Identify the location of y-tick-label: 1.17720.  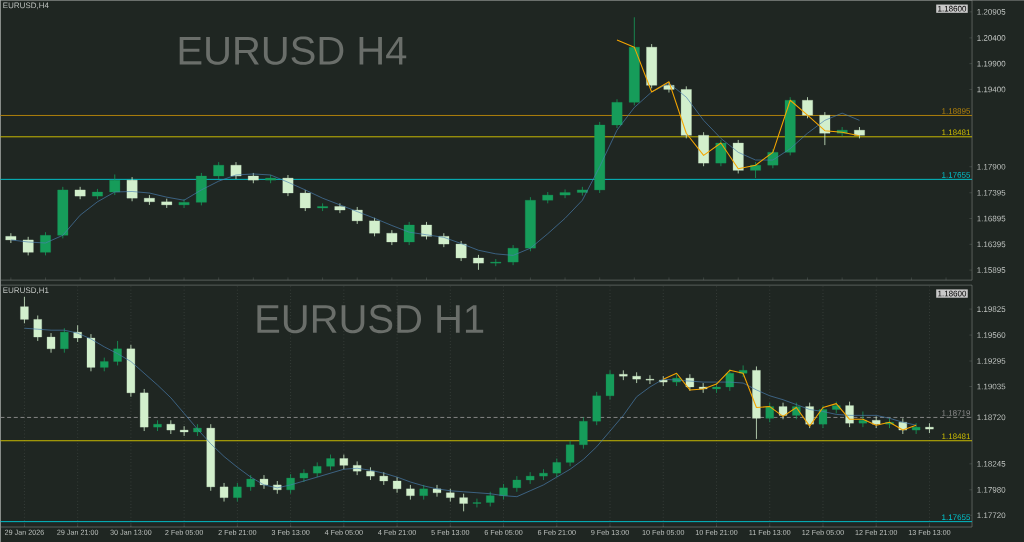
(991, 515).